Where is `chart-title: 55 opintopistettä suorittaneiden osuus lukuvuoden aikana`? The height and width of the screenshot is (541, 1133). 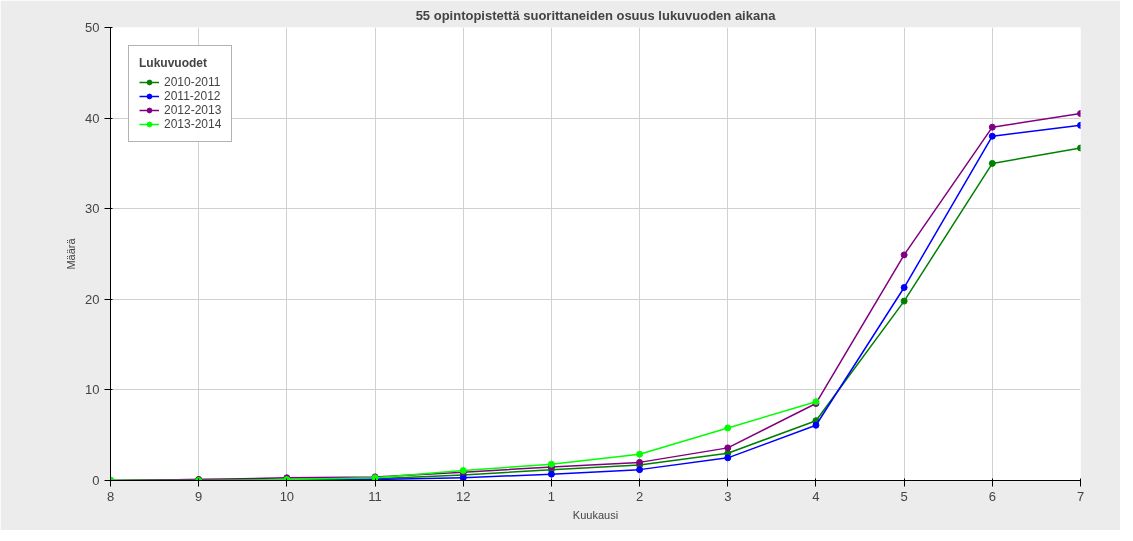
chart-title: 55 opintopistettä suorittaneiden osuus lukuvuoden aikana is located at coordinates (596, 15).